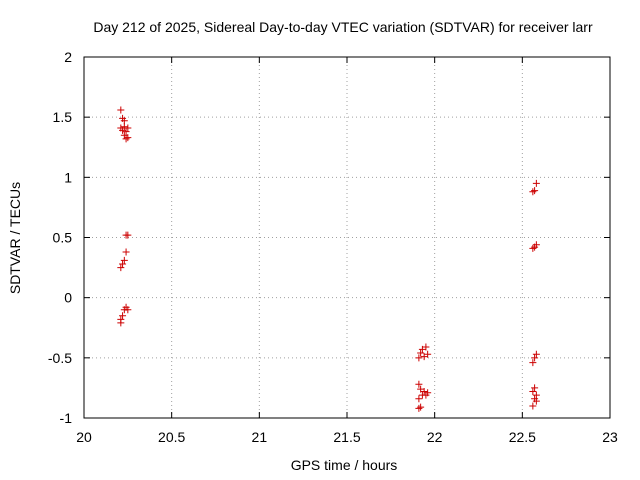 The width and height of the screenshot is (640, 480). Describe the element at coordinates (84, 437) in the screenshot. I see `x-tick-label: 20` at that location.